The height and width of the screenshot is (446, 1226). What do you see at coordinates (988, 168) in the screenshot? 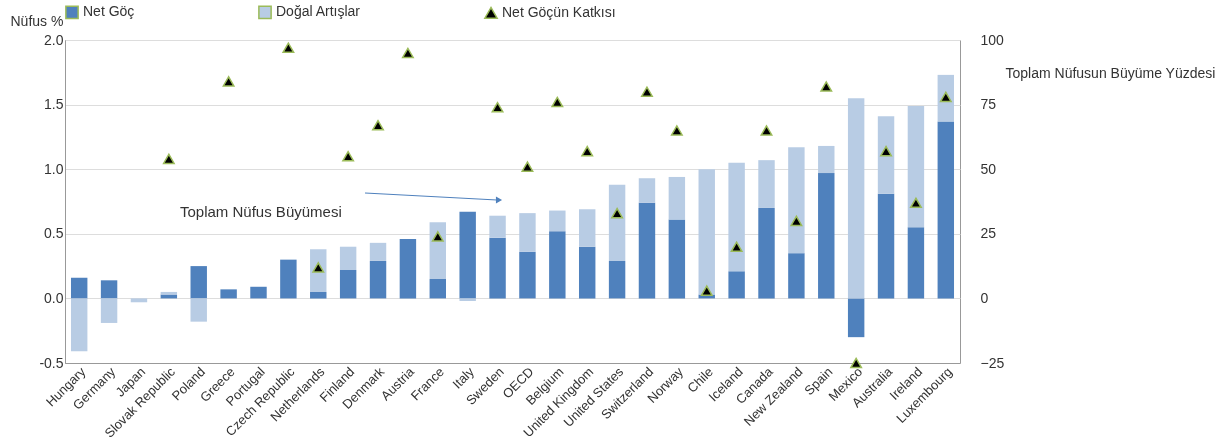
I see `y2-tick-label: 50` at bounding box center [988, 168].